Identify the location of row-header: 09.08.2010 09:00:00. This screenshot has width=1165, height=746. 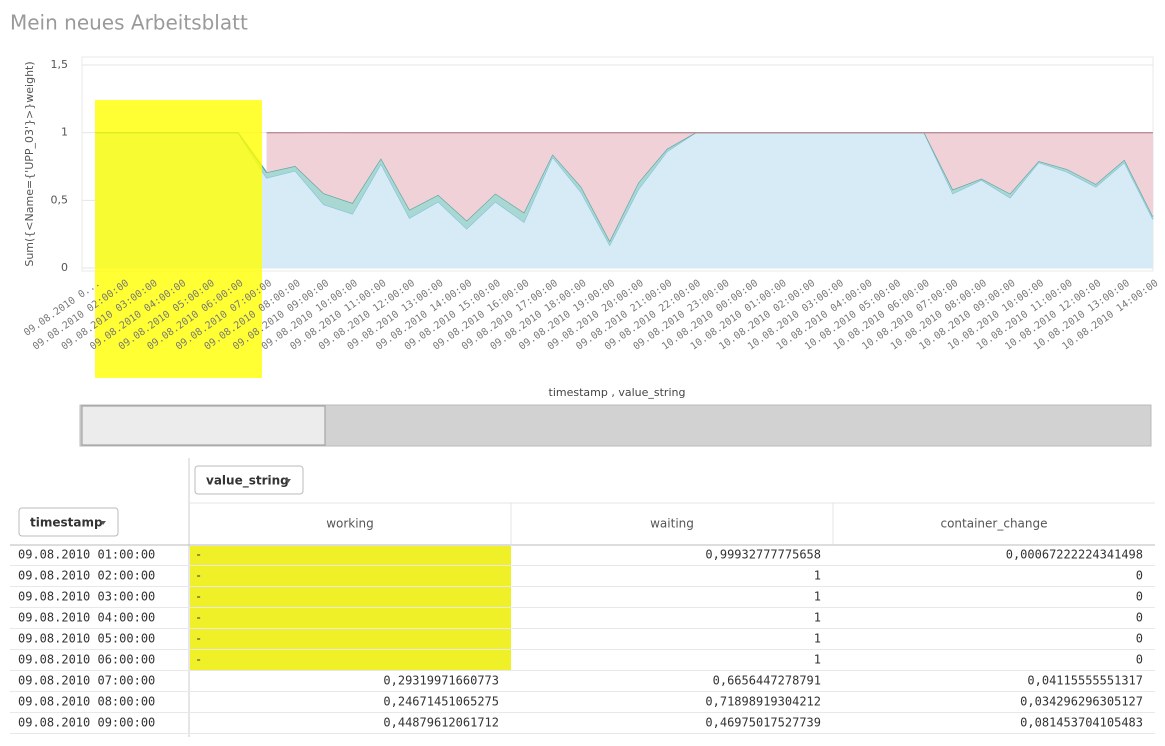
(86, 723).